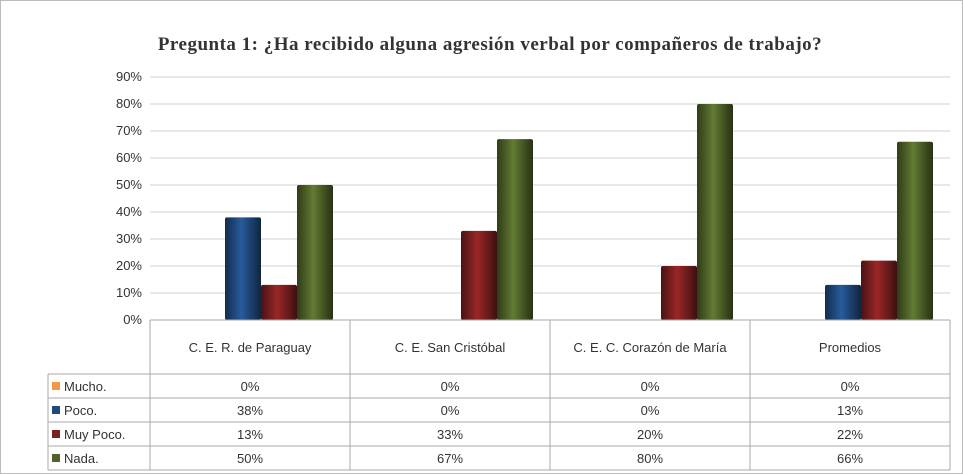 Image resolution: width=963 pixels, height=474 pixels. Describe the element at coordinates (85, 386) in the screenshot. I see `legend-label: Mucho.` at that location.